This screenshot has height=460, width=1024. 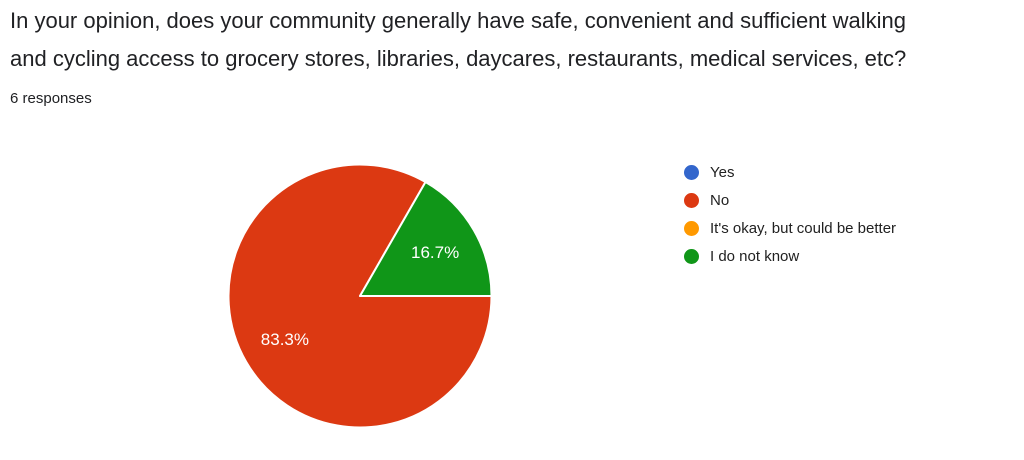 I want to click on pie-slice-label: 83.3%, so click(x=285, y=339).